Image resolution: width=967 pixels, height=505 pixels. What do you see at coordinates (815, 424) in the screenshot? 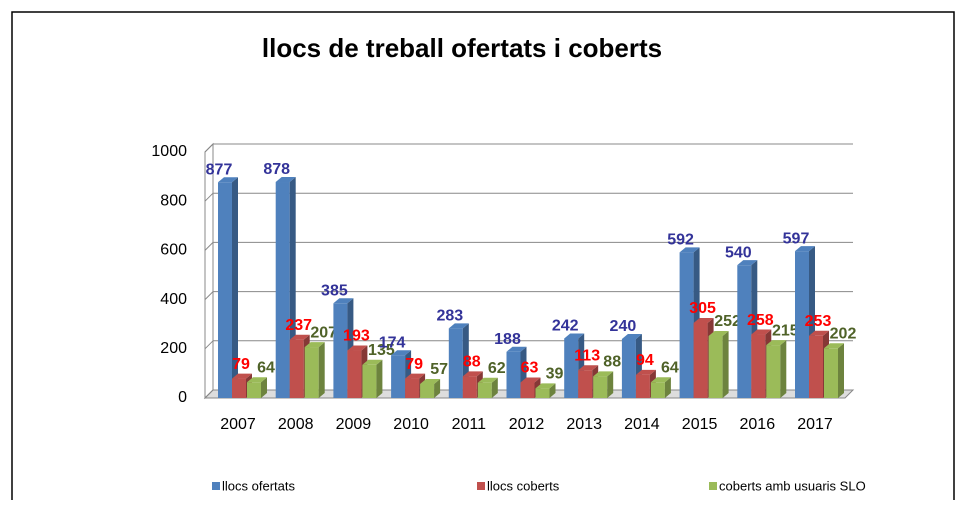
I see `x-tick-label: 2017` at bounding box center [815, 424].